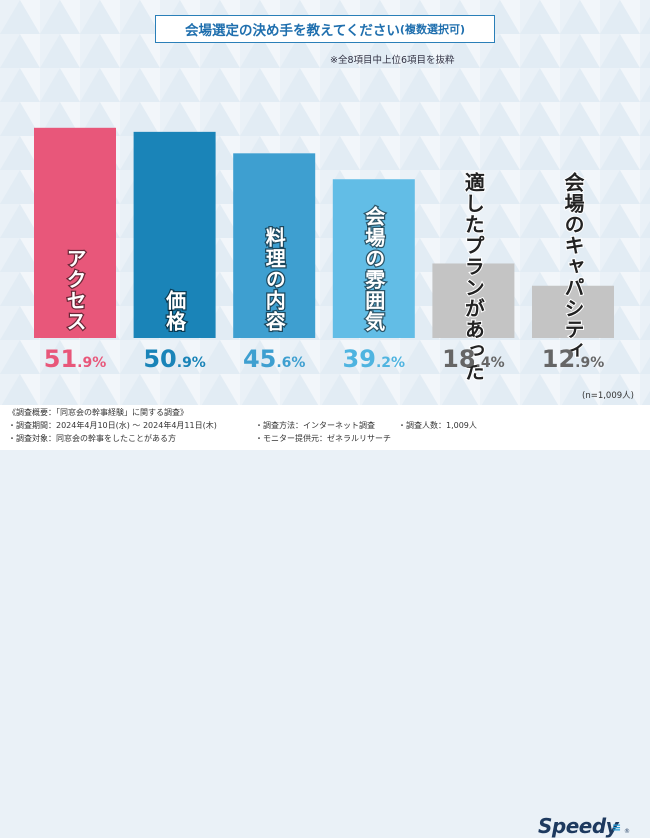  What do you see at coordinates (274, 279) in the screenshot?
I see `bar-label-3: 料理の内容` at bounding box center [274, 279].